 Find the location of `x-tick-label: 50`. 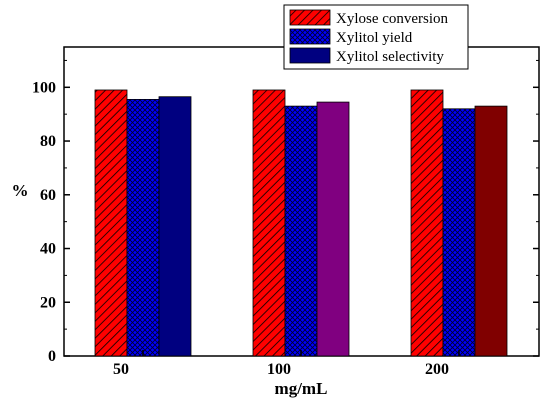

x-tick-label: 50 is located at coordinates (121, 369).